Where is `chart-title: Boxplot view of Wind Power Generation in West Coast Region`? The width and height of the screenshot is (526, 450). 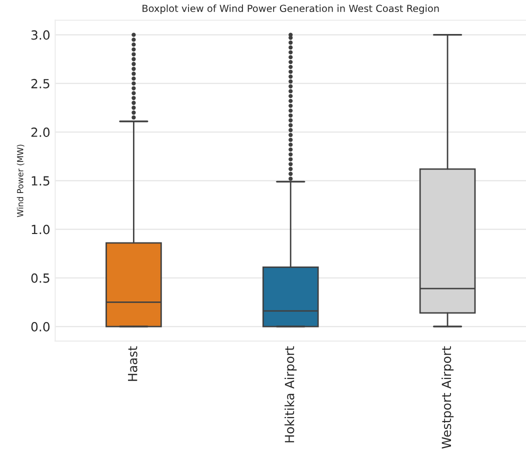 chart-title: Boxplot view of Wind Power Generation in West Coast Region is located at coordinates (290, 9).